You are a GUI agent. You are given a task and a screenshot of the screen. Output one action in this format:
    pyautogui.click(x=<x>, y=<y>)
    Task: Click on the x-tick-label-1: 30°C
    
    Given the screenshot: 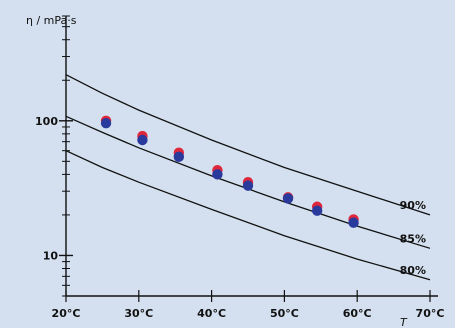 What is the action you would take?
    pyautogui.click(x=138, y=313)
    